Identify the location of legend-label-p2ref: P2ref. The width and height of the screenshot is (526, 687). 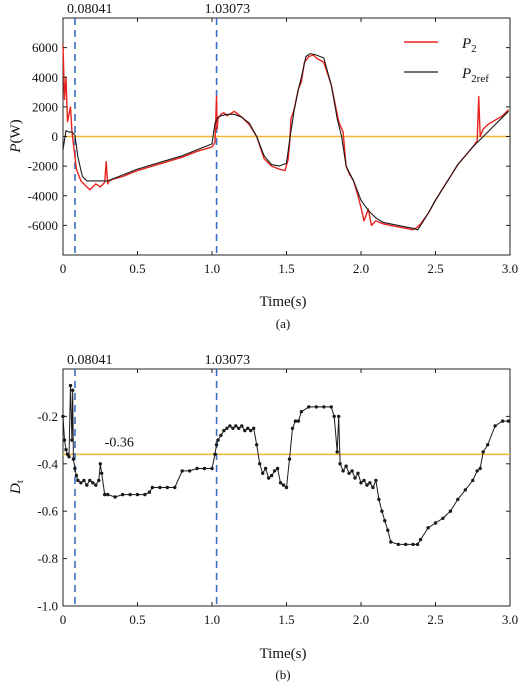
(475, 75).